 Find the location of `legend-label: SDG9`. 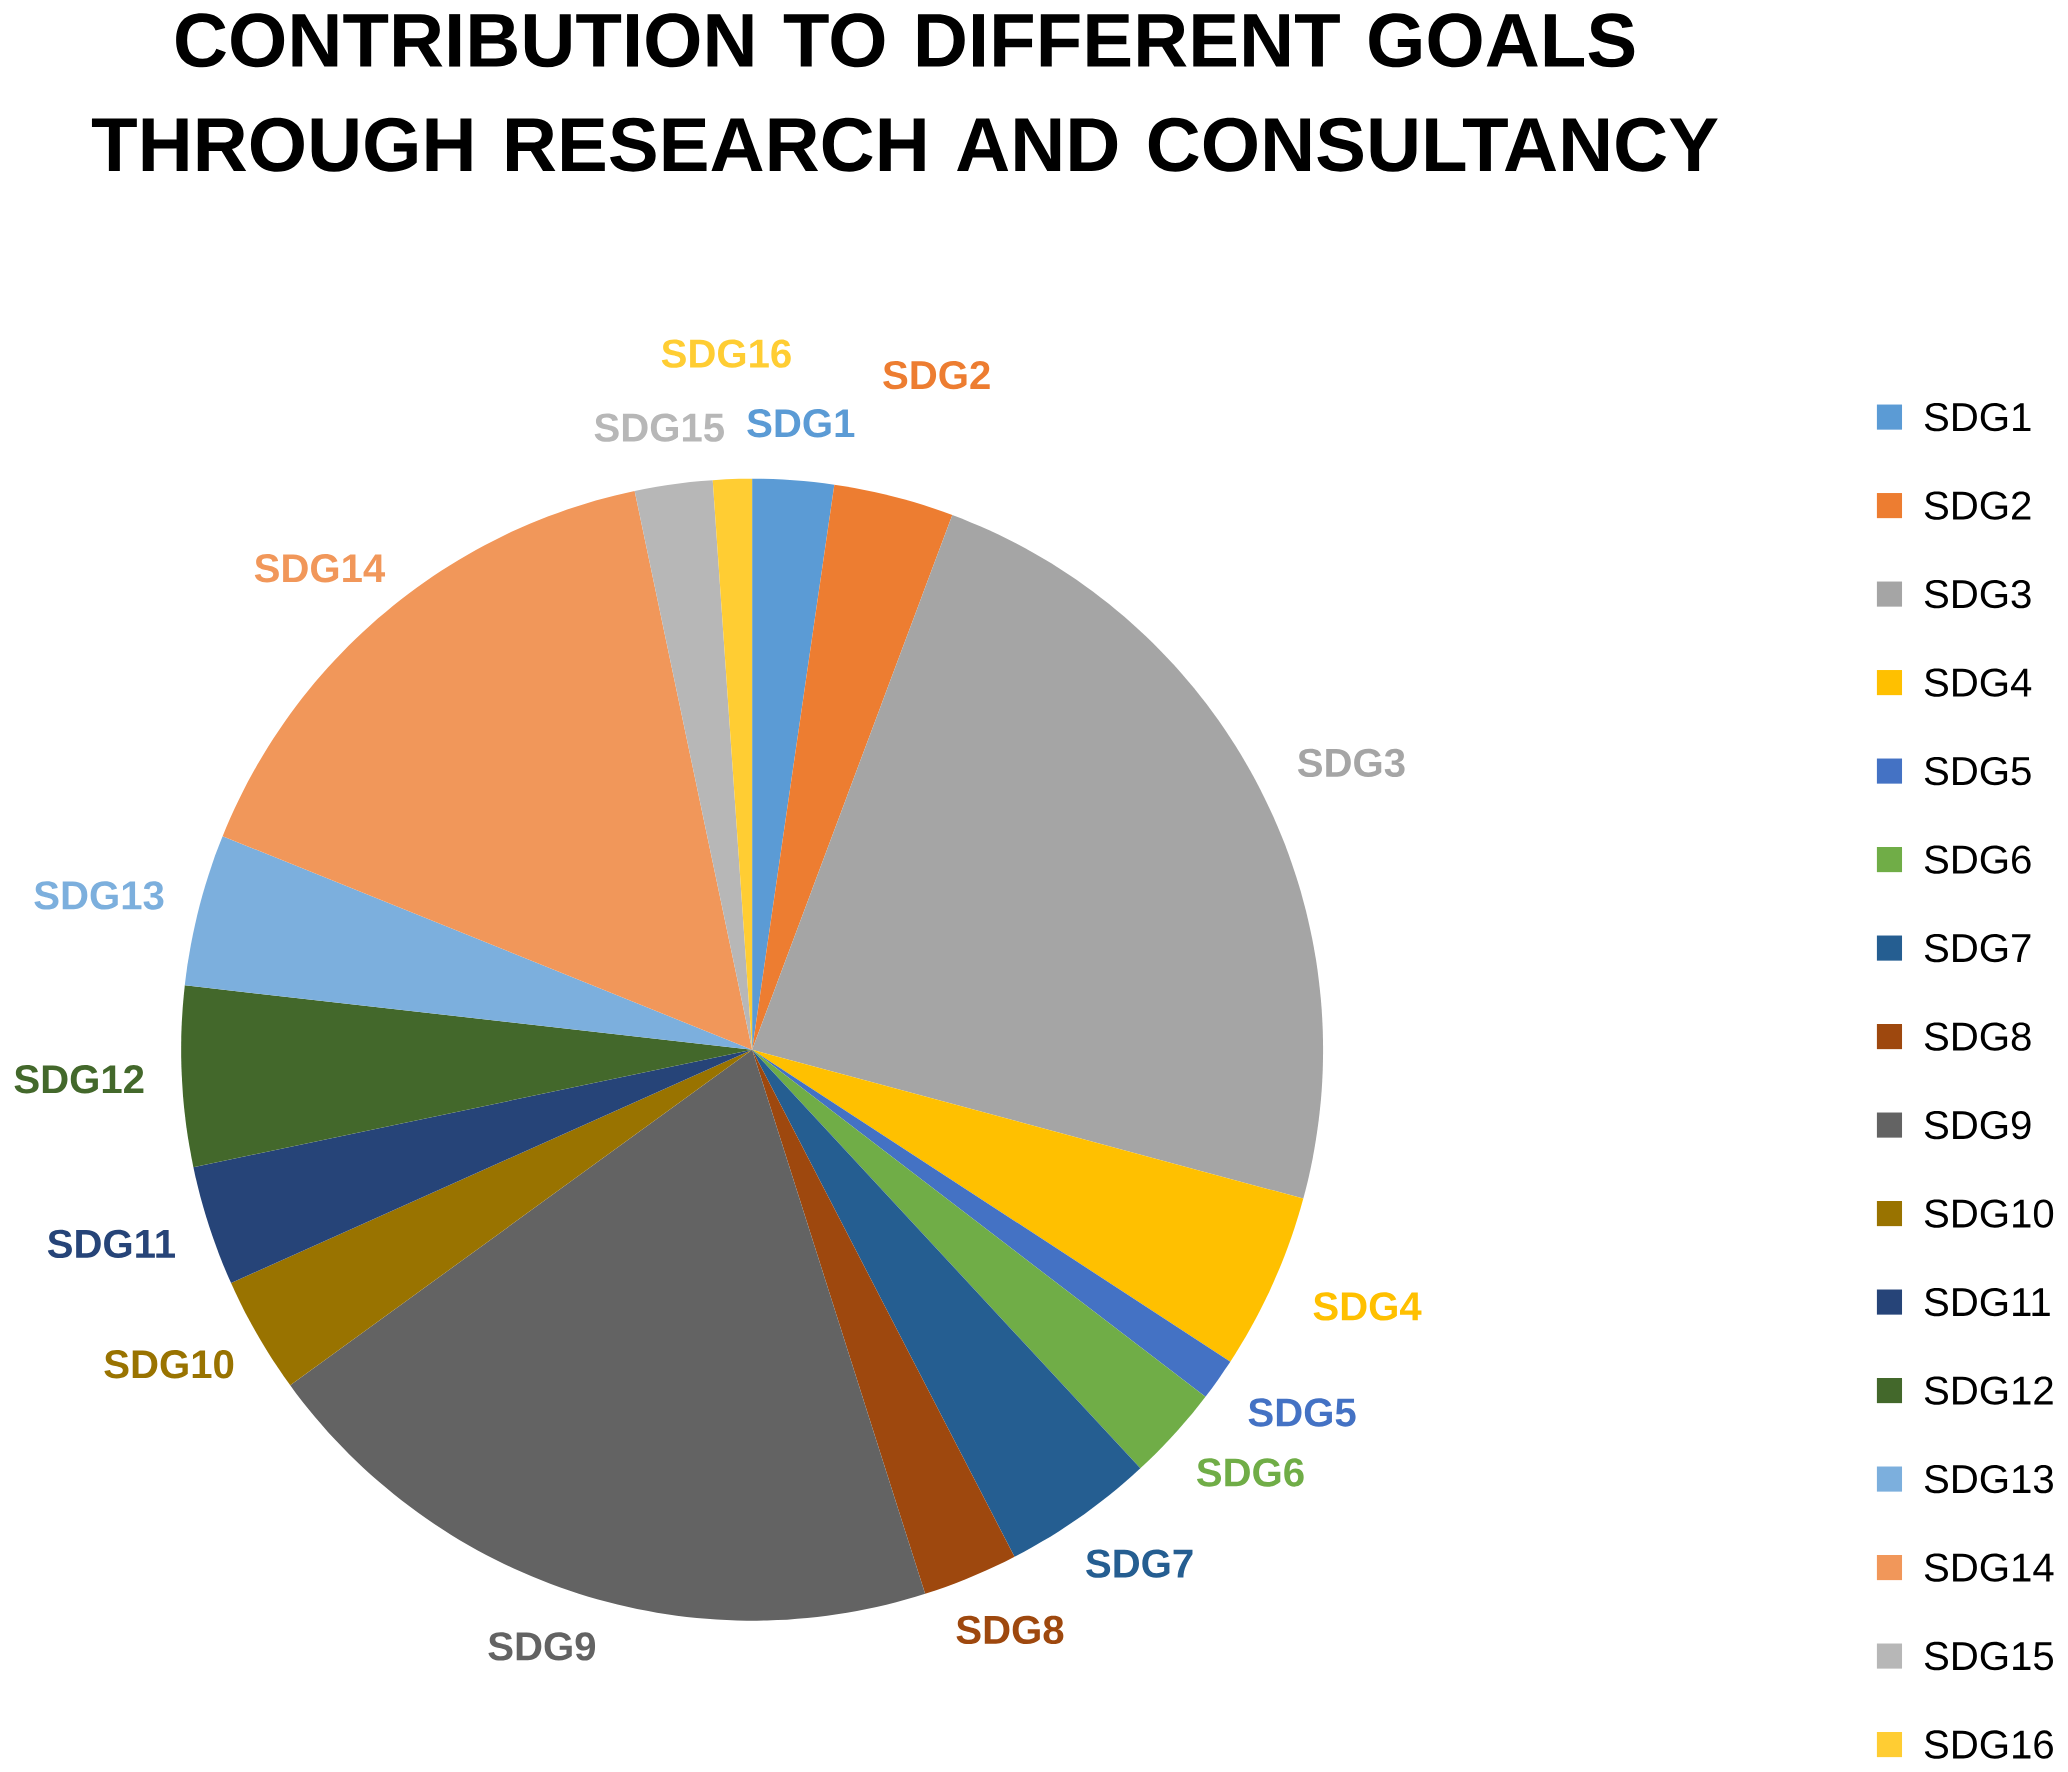

legend-label: SDG9 is located at coordinates (1977, 1125).